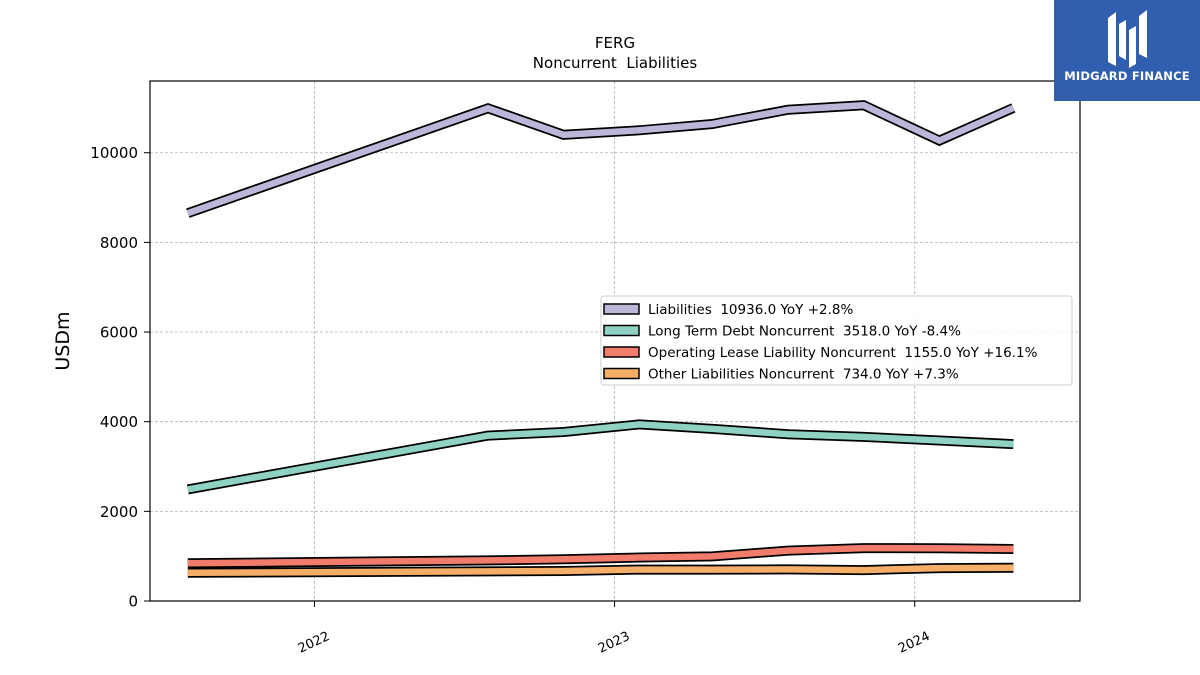  Describe the element at coordinates (114, 153) in the screenshot. I see `y-tick-label: 10000` at that location.